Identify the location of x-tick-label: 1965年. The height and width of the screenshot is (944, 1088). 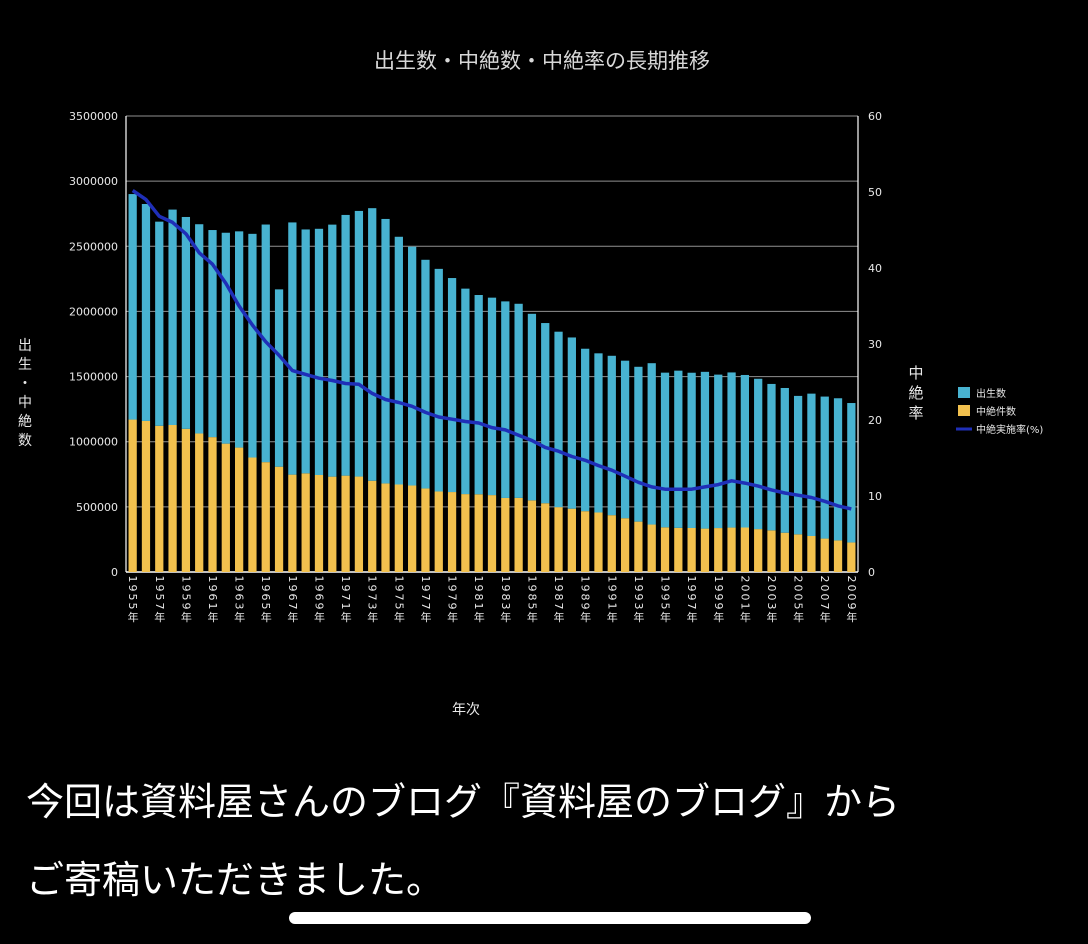
(265, 600).